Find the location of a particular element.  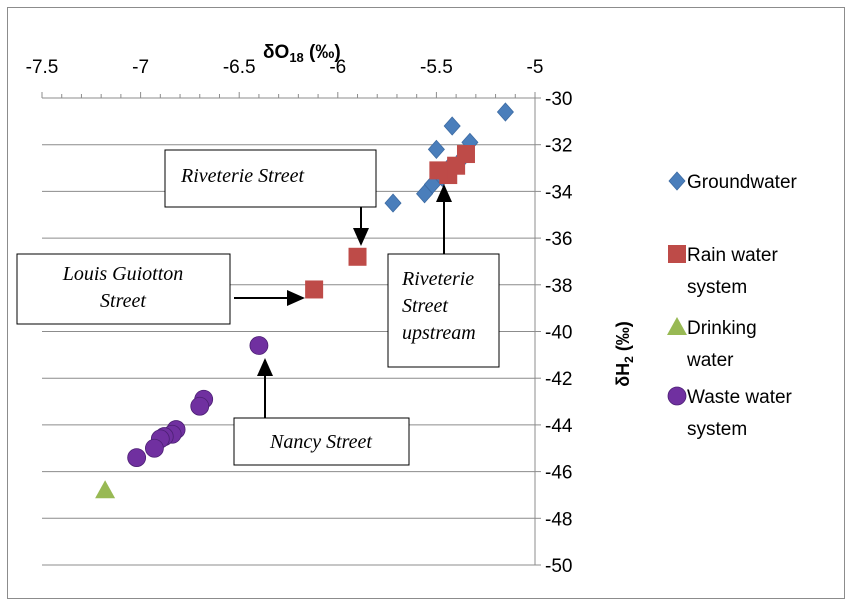

legend-item: Waste water system is located at coordinates (730, 413).